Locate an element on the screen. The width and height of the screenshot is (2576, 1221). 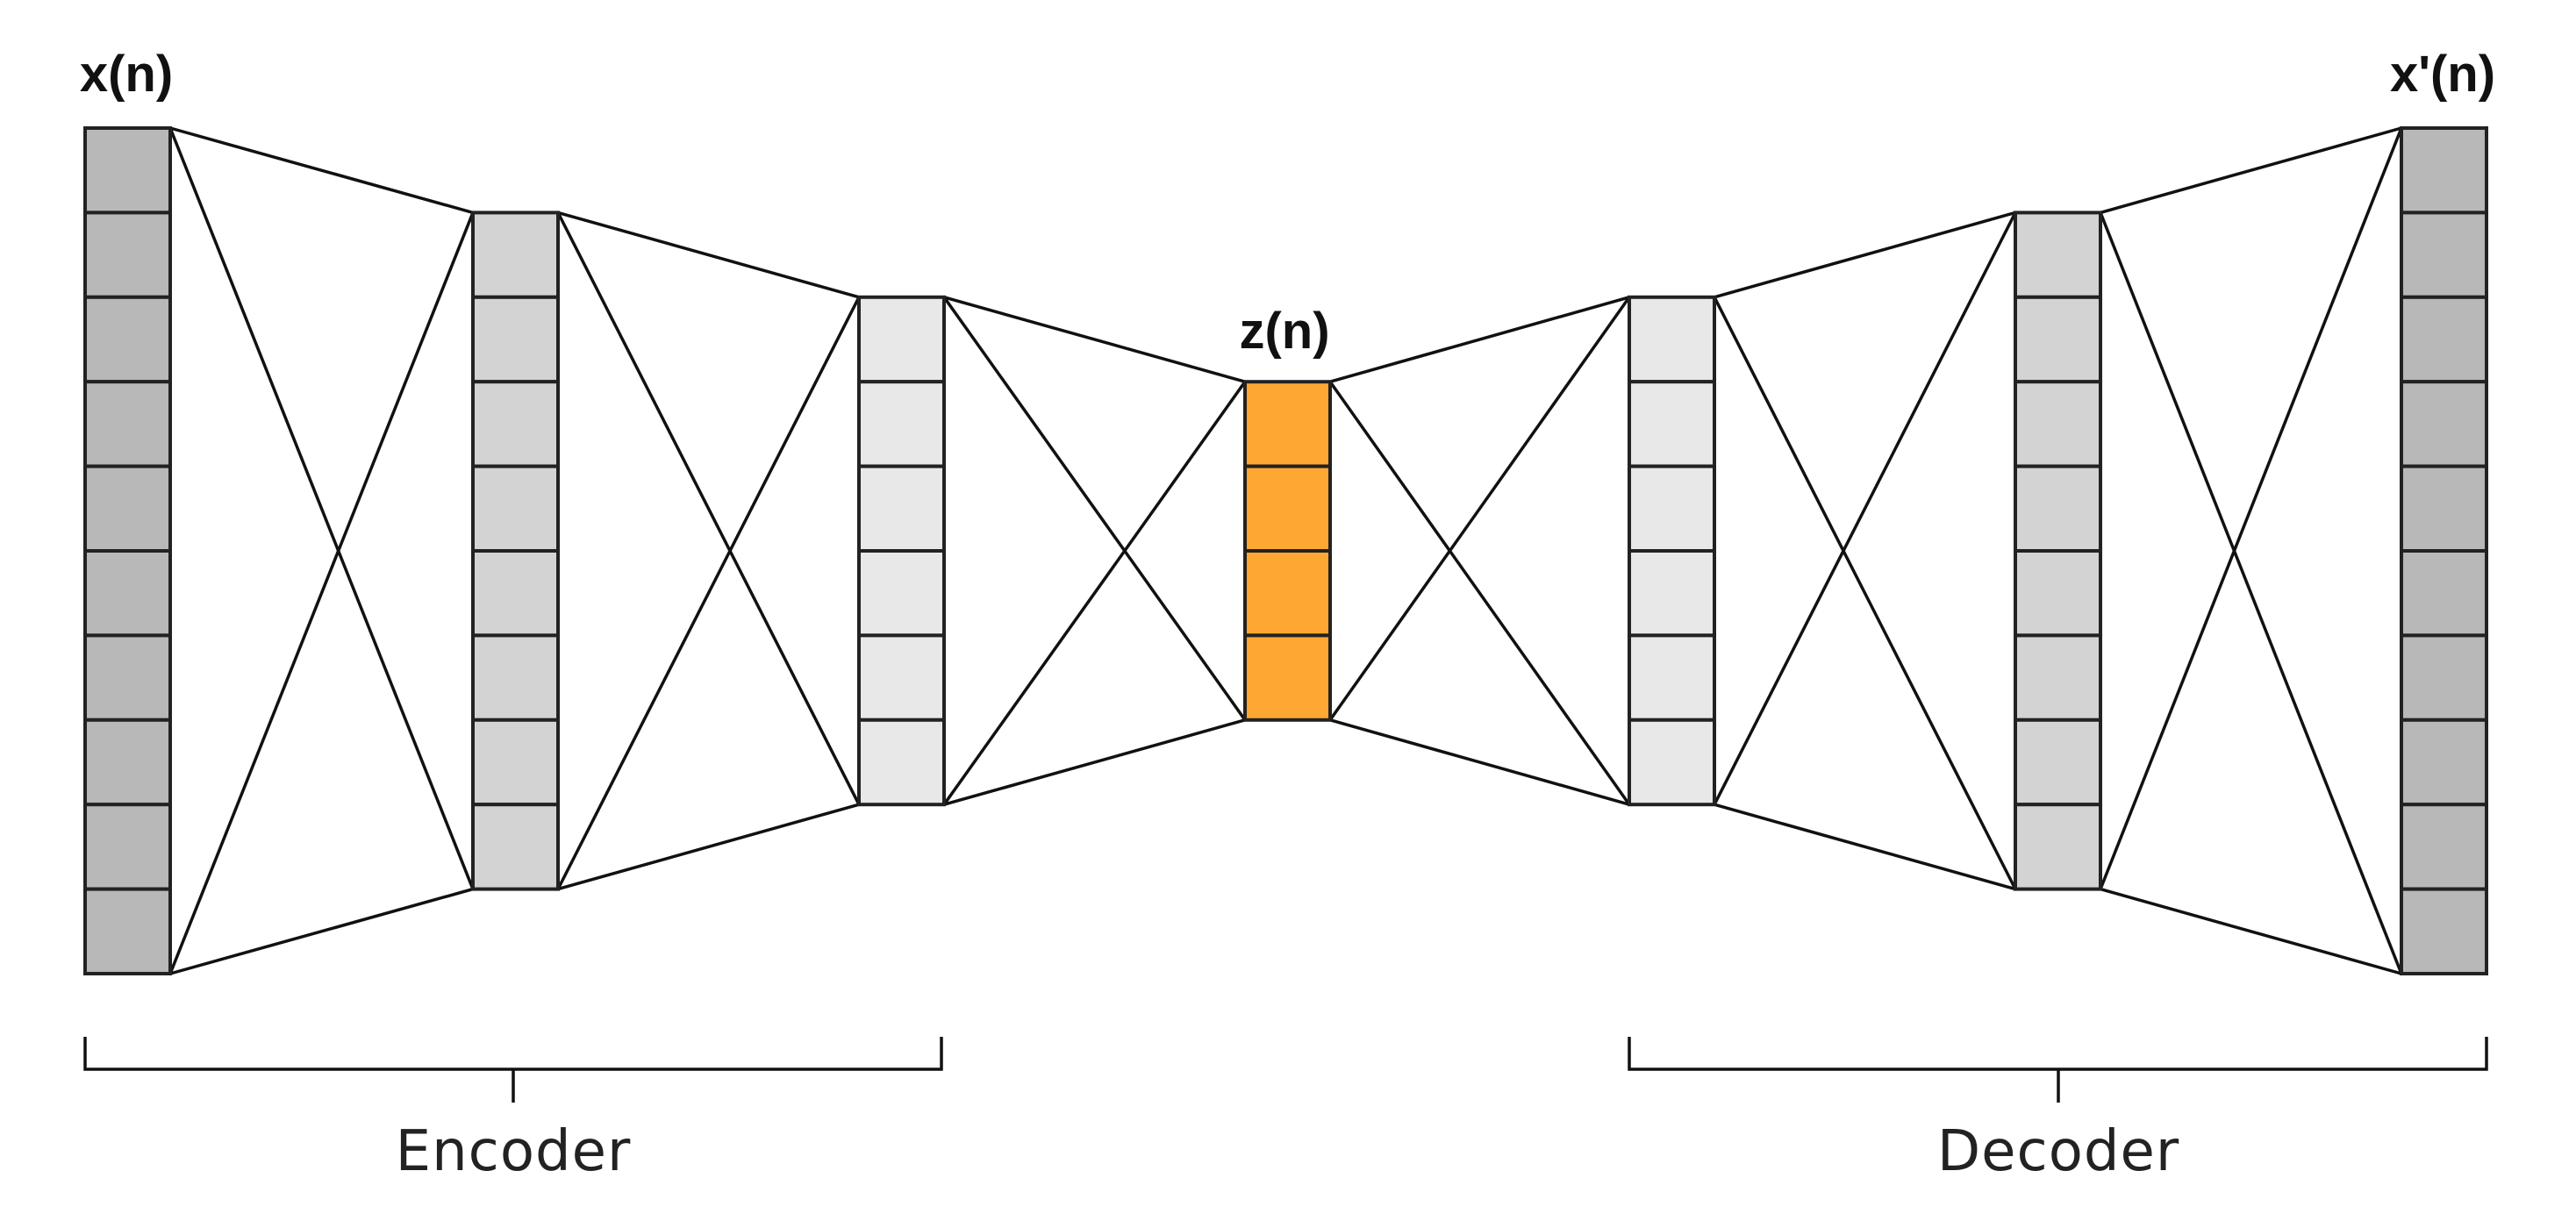
latent-layer is located at coordinates (1287, 551).